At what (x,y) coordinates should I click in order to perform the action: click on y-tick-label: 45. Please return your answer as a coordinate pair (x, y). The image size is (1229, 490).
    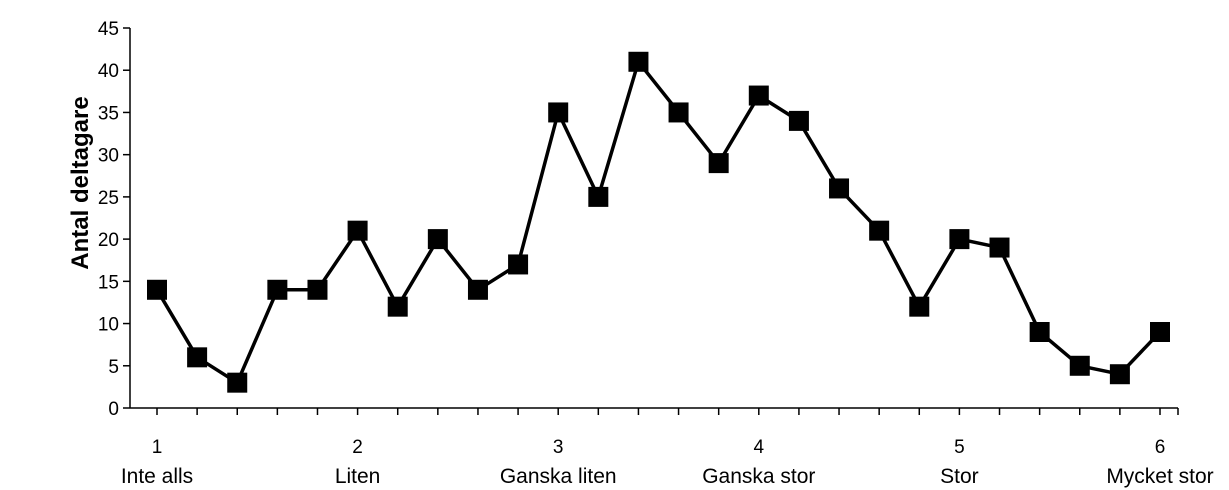
    Looking at the image, I should click on (108, 29).